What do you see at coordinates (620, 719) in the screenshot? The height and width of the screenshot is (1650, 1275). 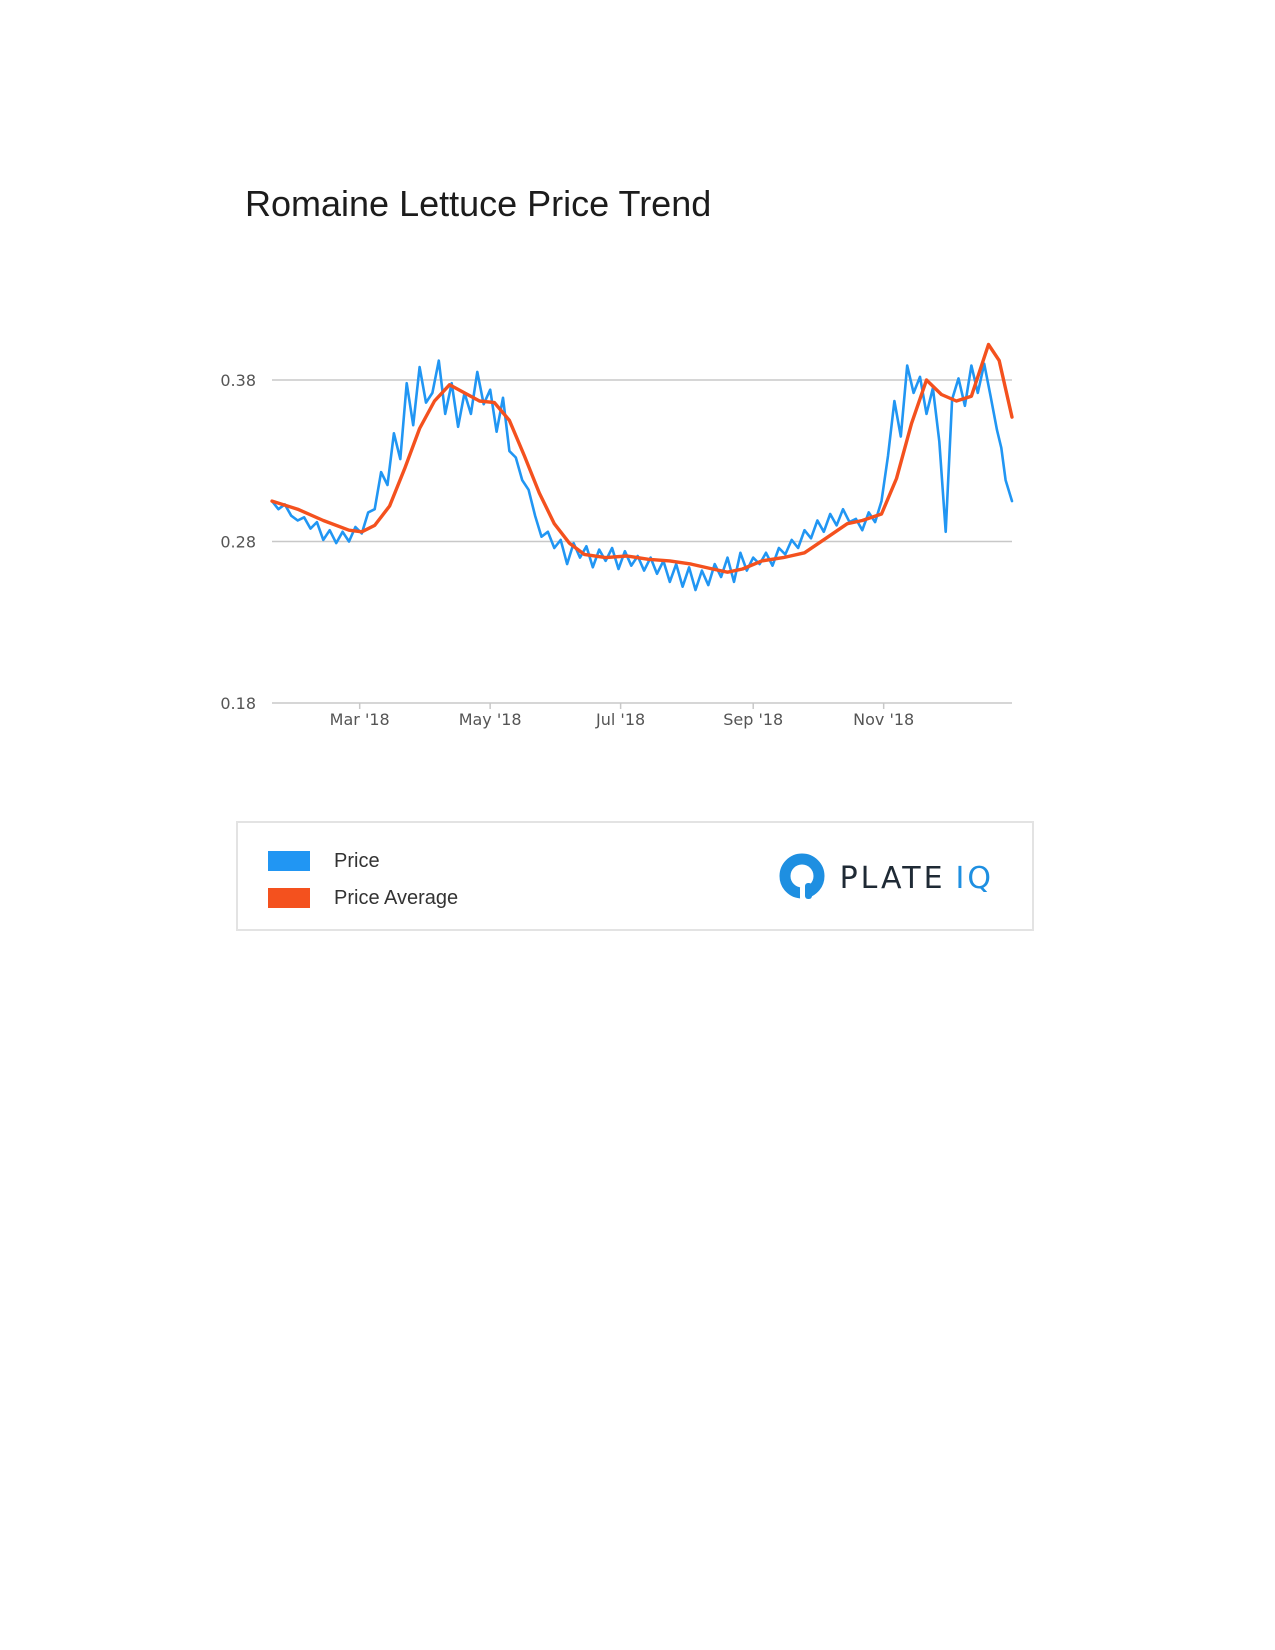 I see `x-tick-label: Jul '18` at bounding box center [620, 719].